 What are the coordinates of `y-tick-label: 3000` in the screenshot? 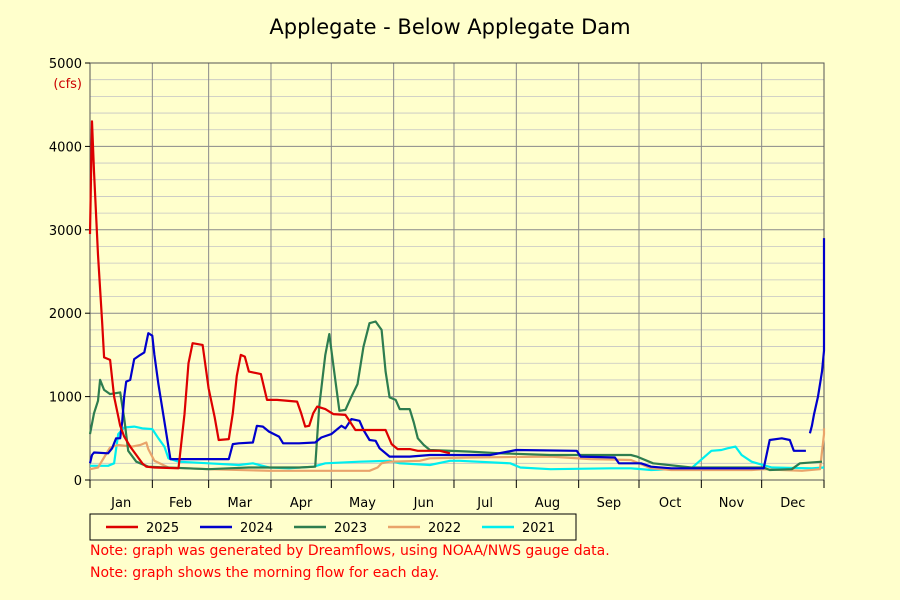 It's located at (65, 231).